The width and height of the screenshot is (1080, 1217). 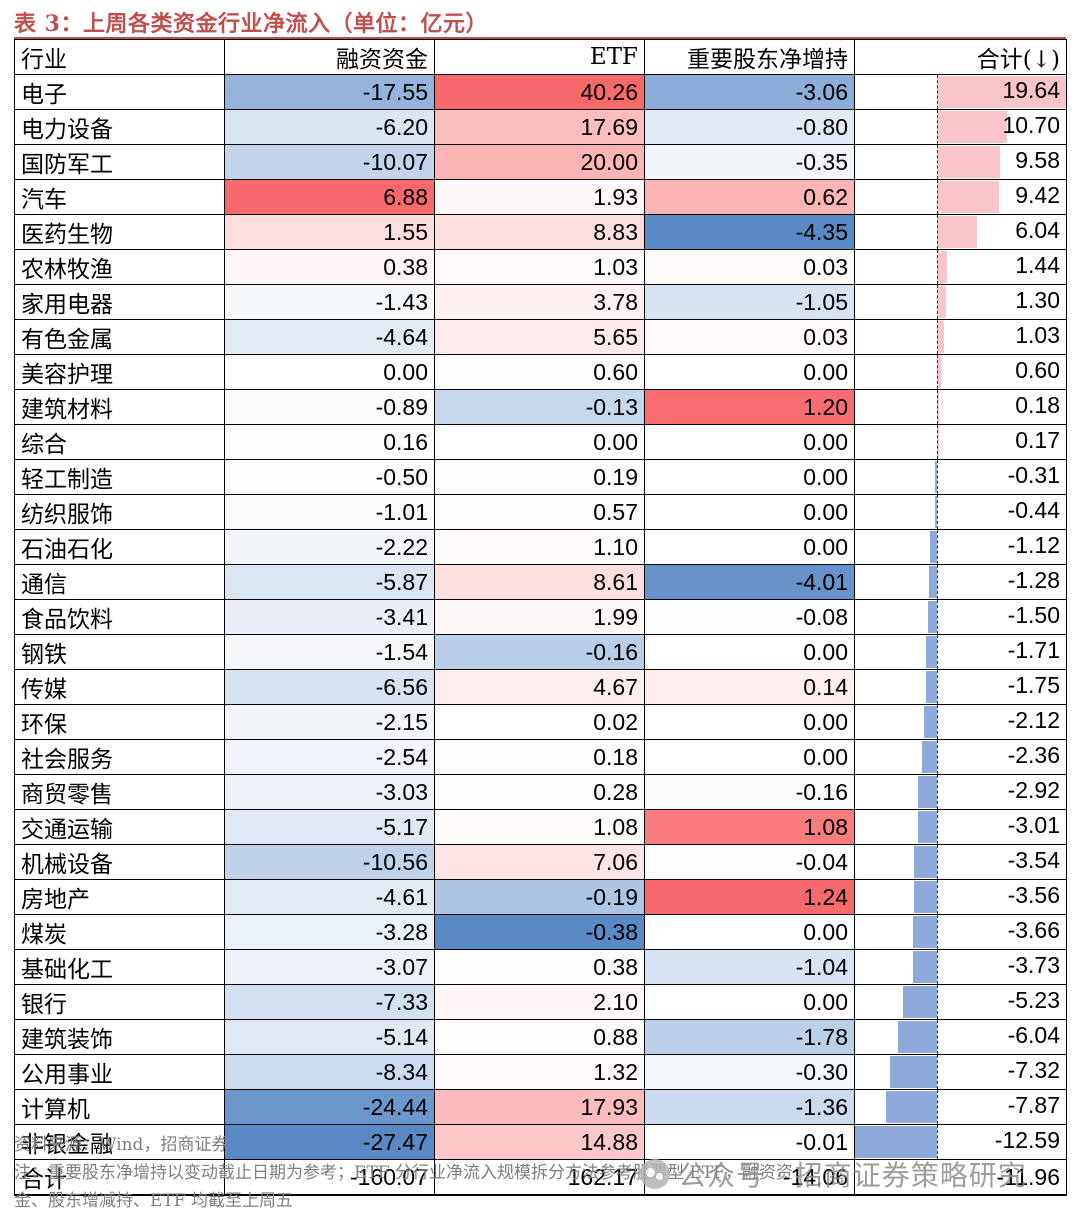 What do you see at coordinates (1033, 790) in the screenshot?
I see `total-value: -2.92` at bounding box center [1033, 790].